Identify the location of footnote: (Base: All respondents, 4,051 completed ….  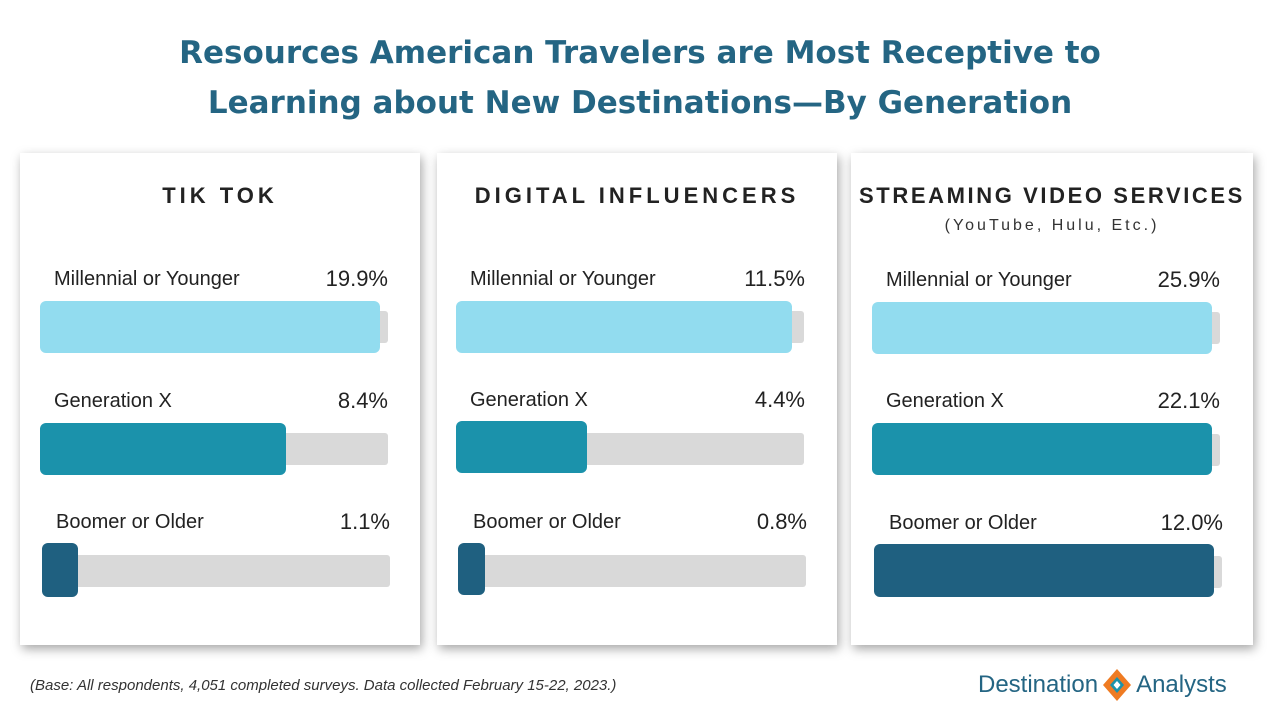
(323, 685).